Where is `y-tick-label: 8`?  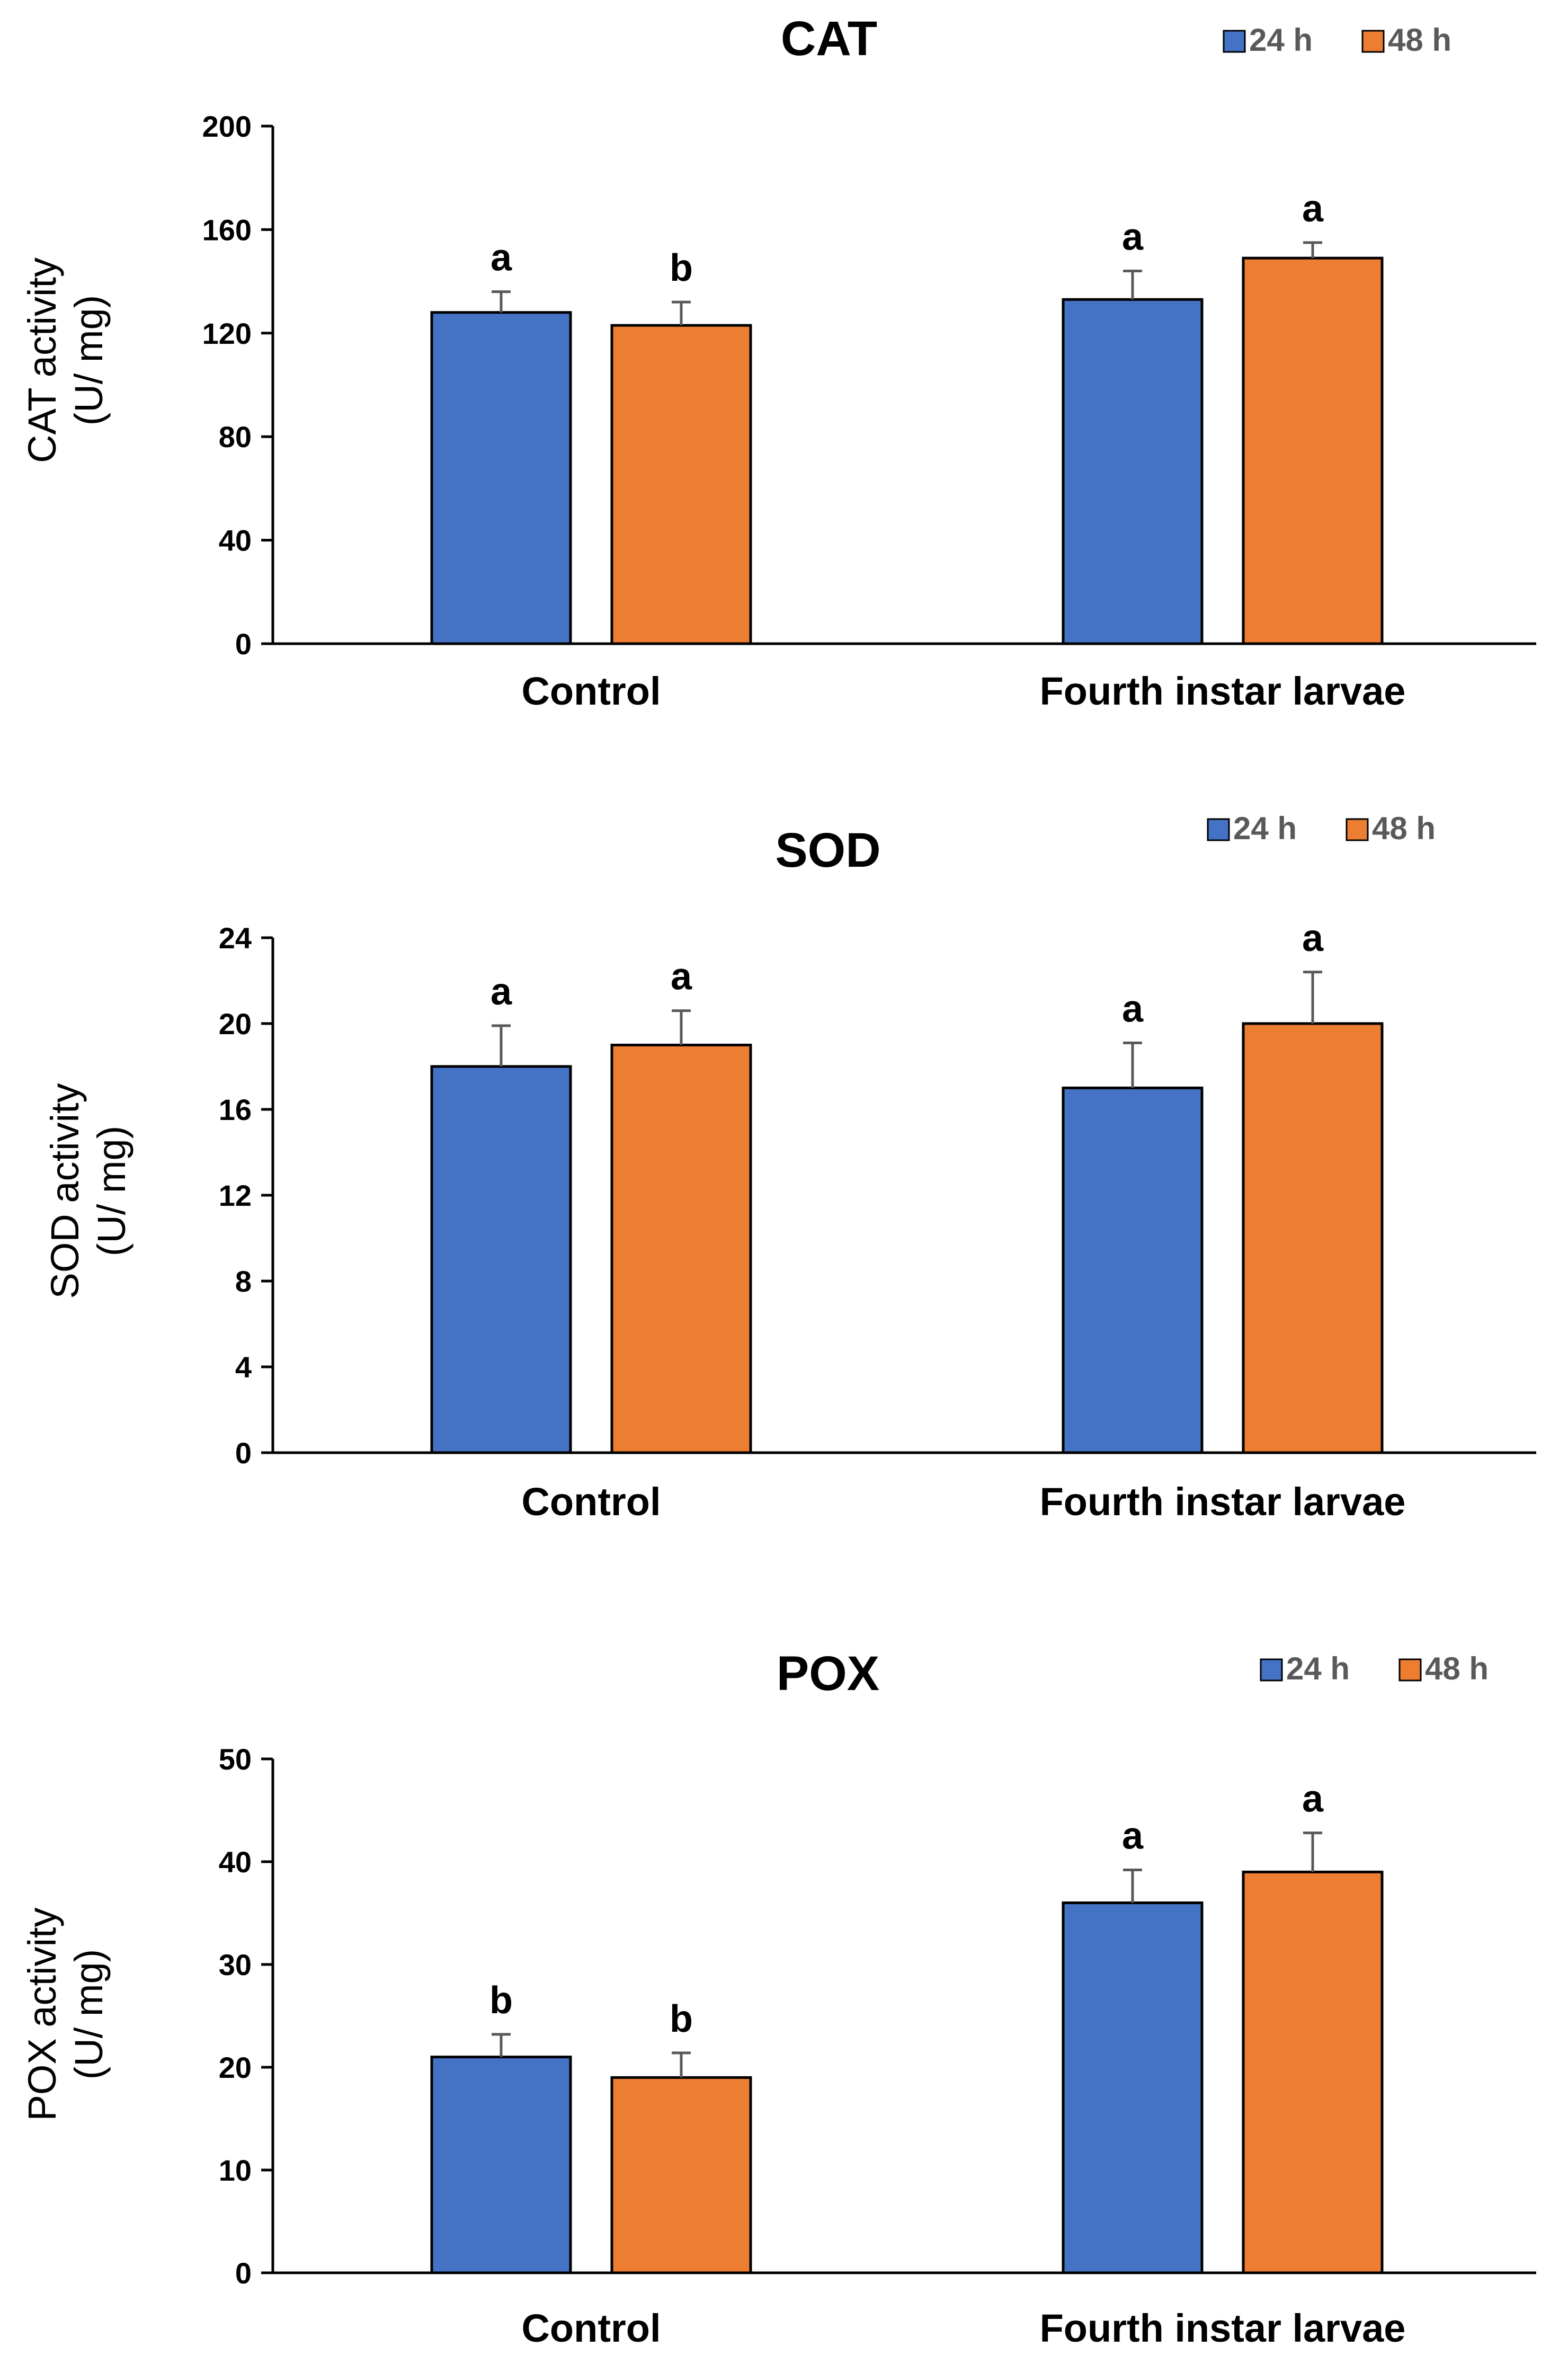 y-tick-label: 8 is located at coordinates (244, 1281).